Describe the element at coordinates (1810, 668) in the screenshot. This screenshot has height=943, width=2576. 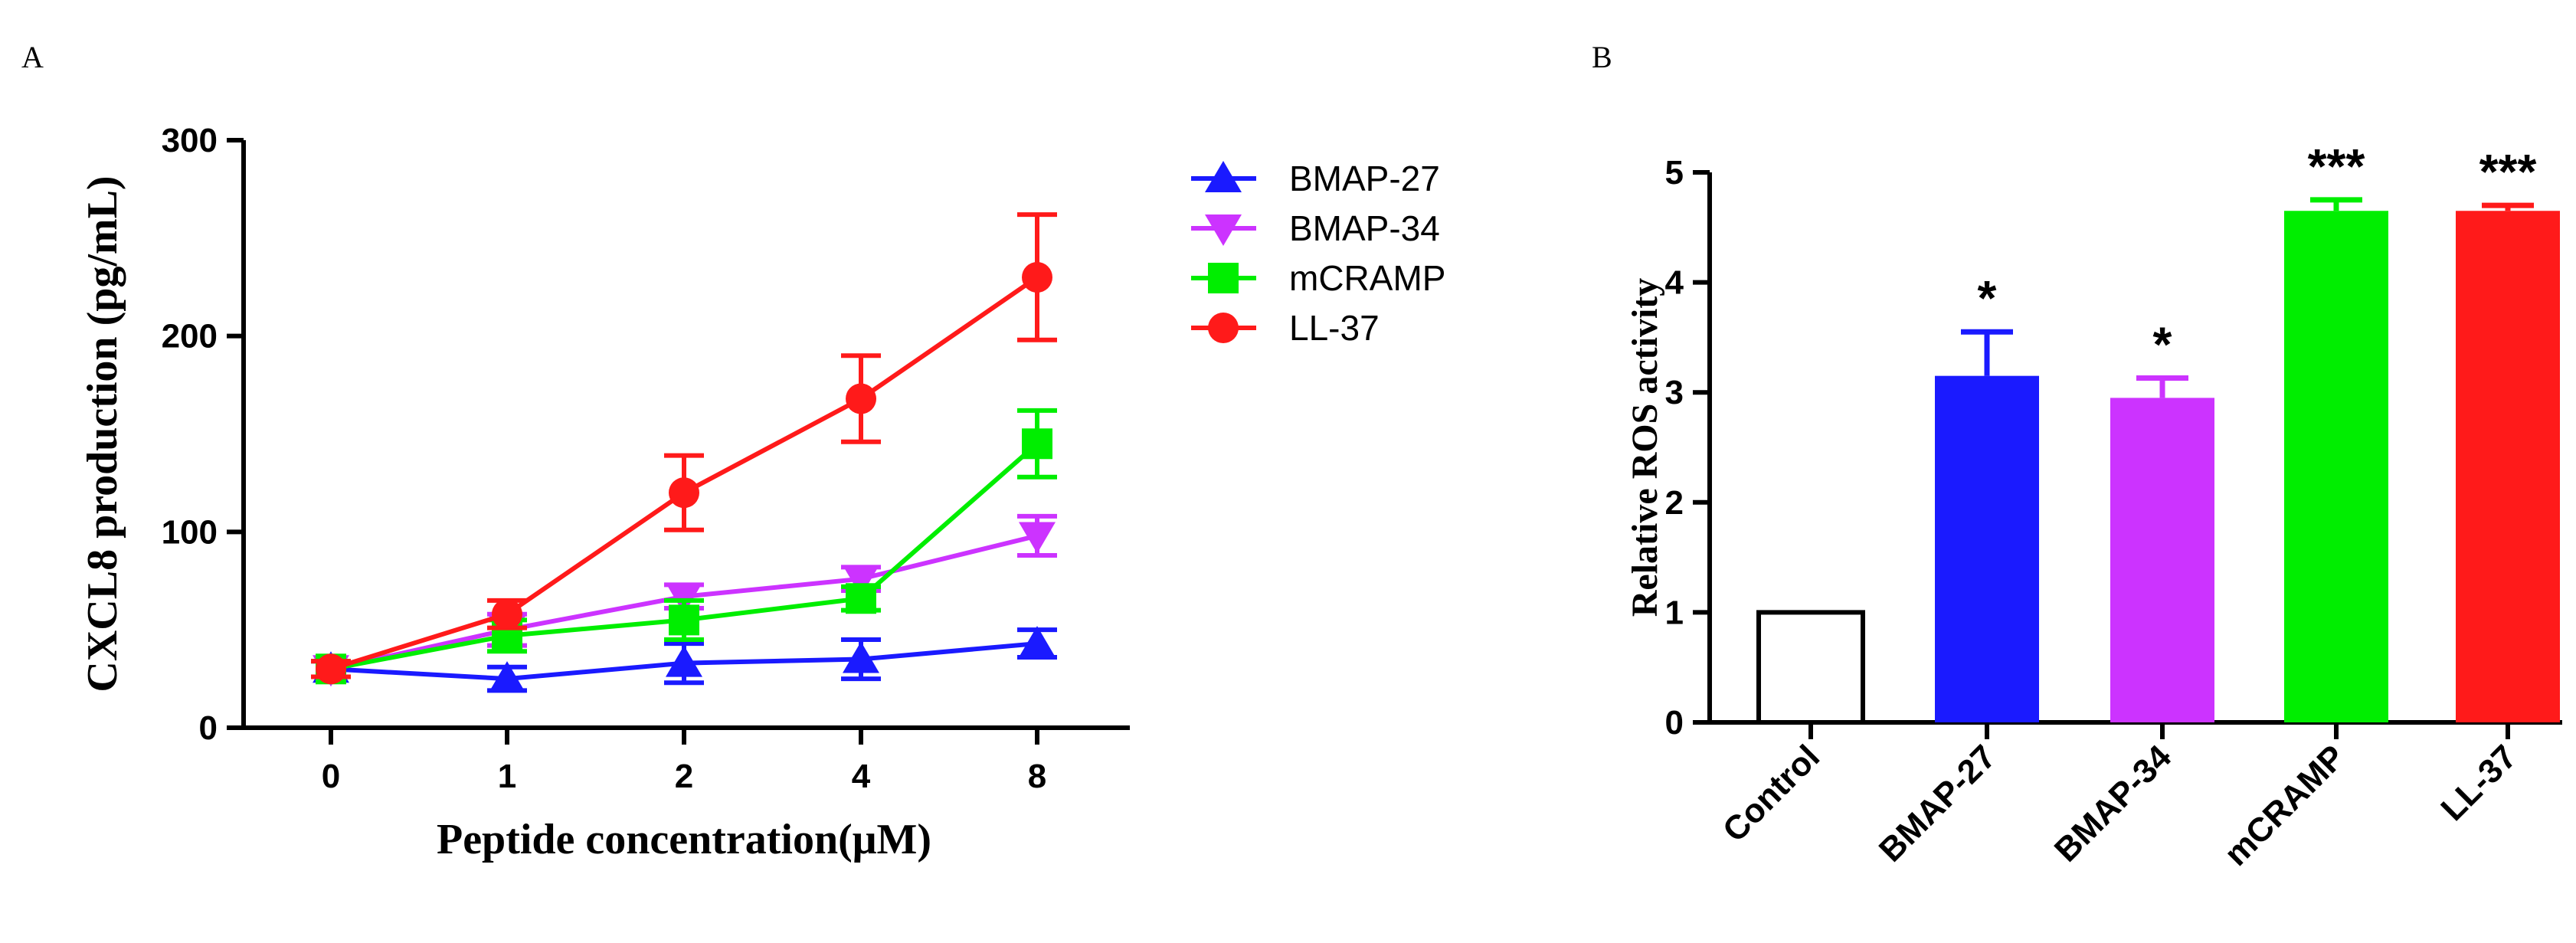
I see `bar-control` at that location.